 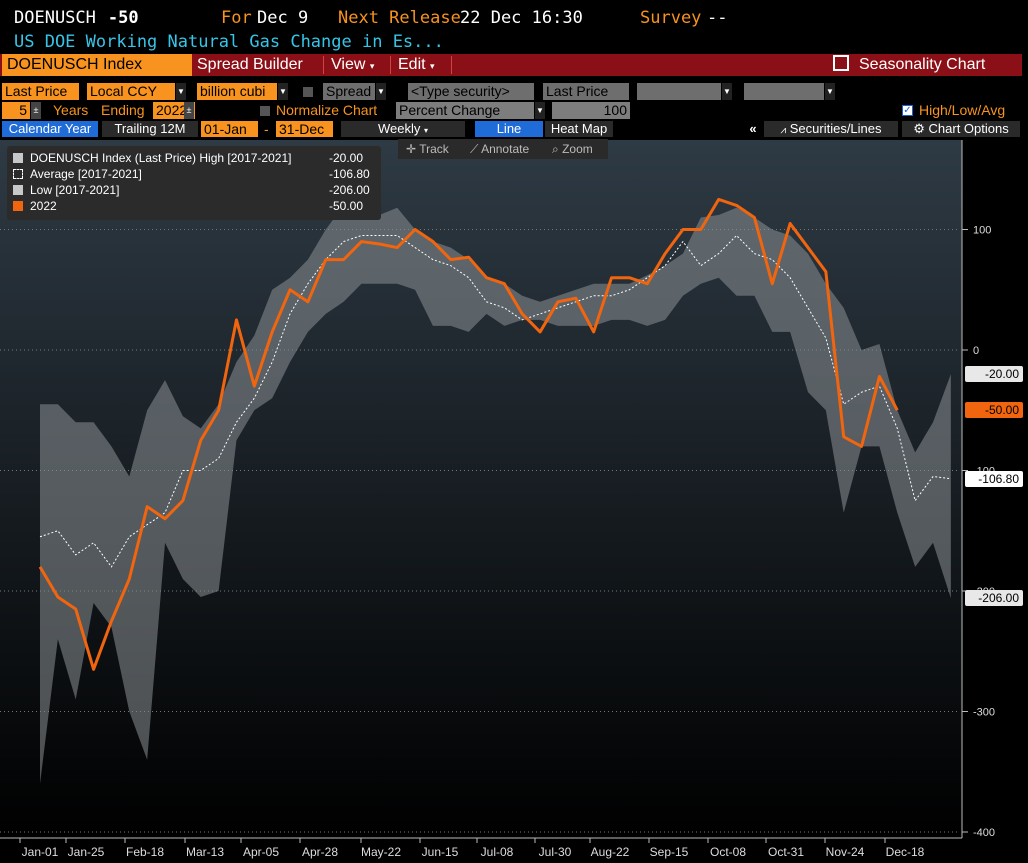 What do you see at coordinates (145, 852) in the screenshot?
I see `x-tick-label: Feb-18` at bounding box center [145, 852].